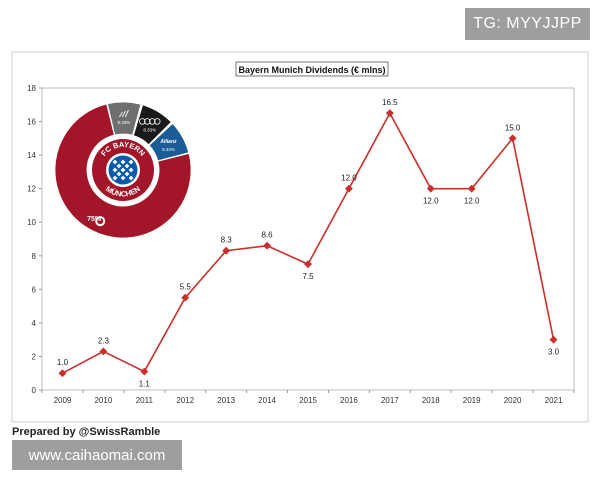  I want to click on fcb-mini-crest-inner, so click(100, 221).